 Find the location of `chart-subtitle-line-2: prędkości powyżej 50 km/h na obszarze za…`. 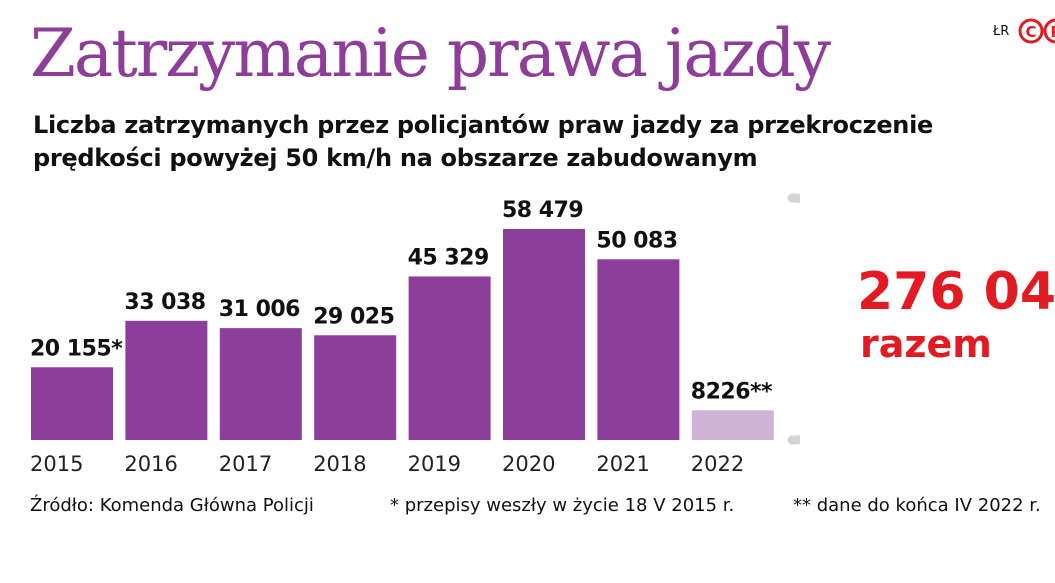

chart-subtitle-line-2: prędkości powyżej 50 km/h na obszarze za… is located at coordinates (395, 158).